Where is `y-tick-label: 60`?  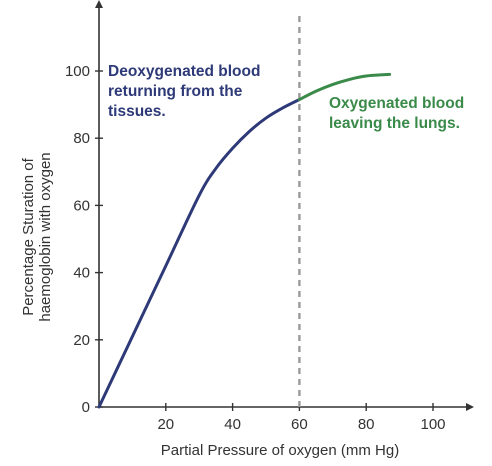 y-tick-label: 60 is located at coordinates (81, 205).